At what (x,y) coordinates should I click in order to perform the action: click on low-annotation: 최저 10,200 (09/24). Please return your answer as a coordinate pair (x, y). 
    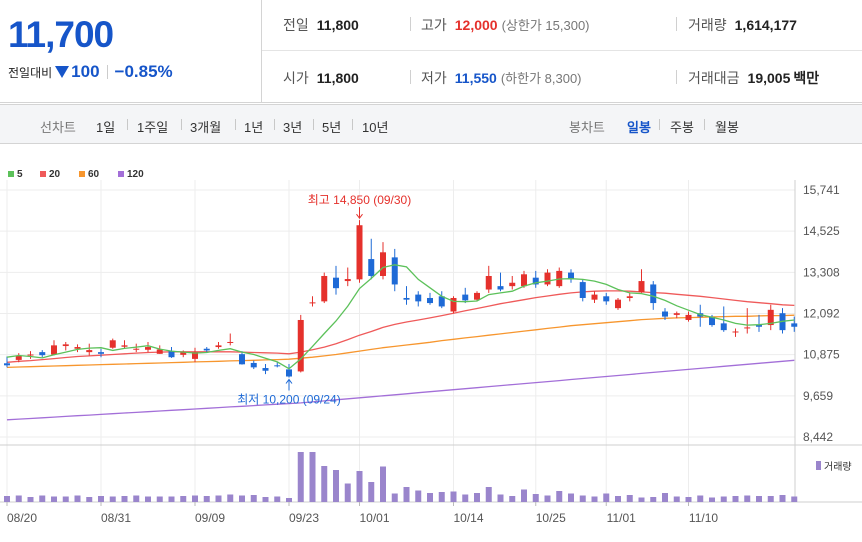
    Looking at the image, I should click on (288, 400).